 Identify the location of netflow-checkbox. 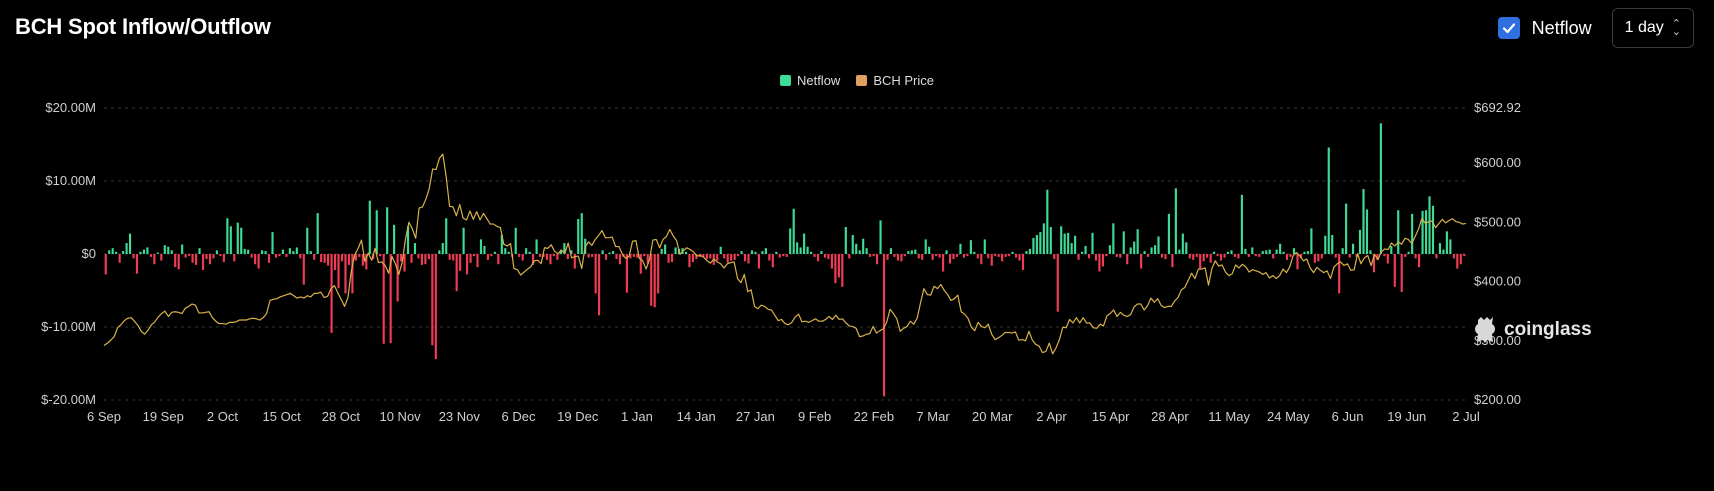
(1508, 28).